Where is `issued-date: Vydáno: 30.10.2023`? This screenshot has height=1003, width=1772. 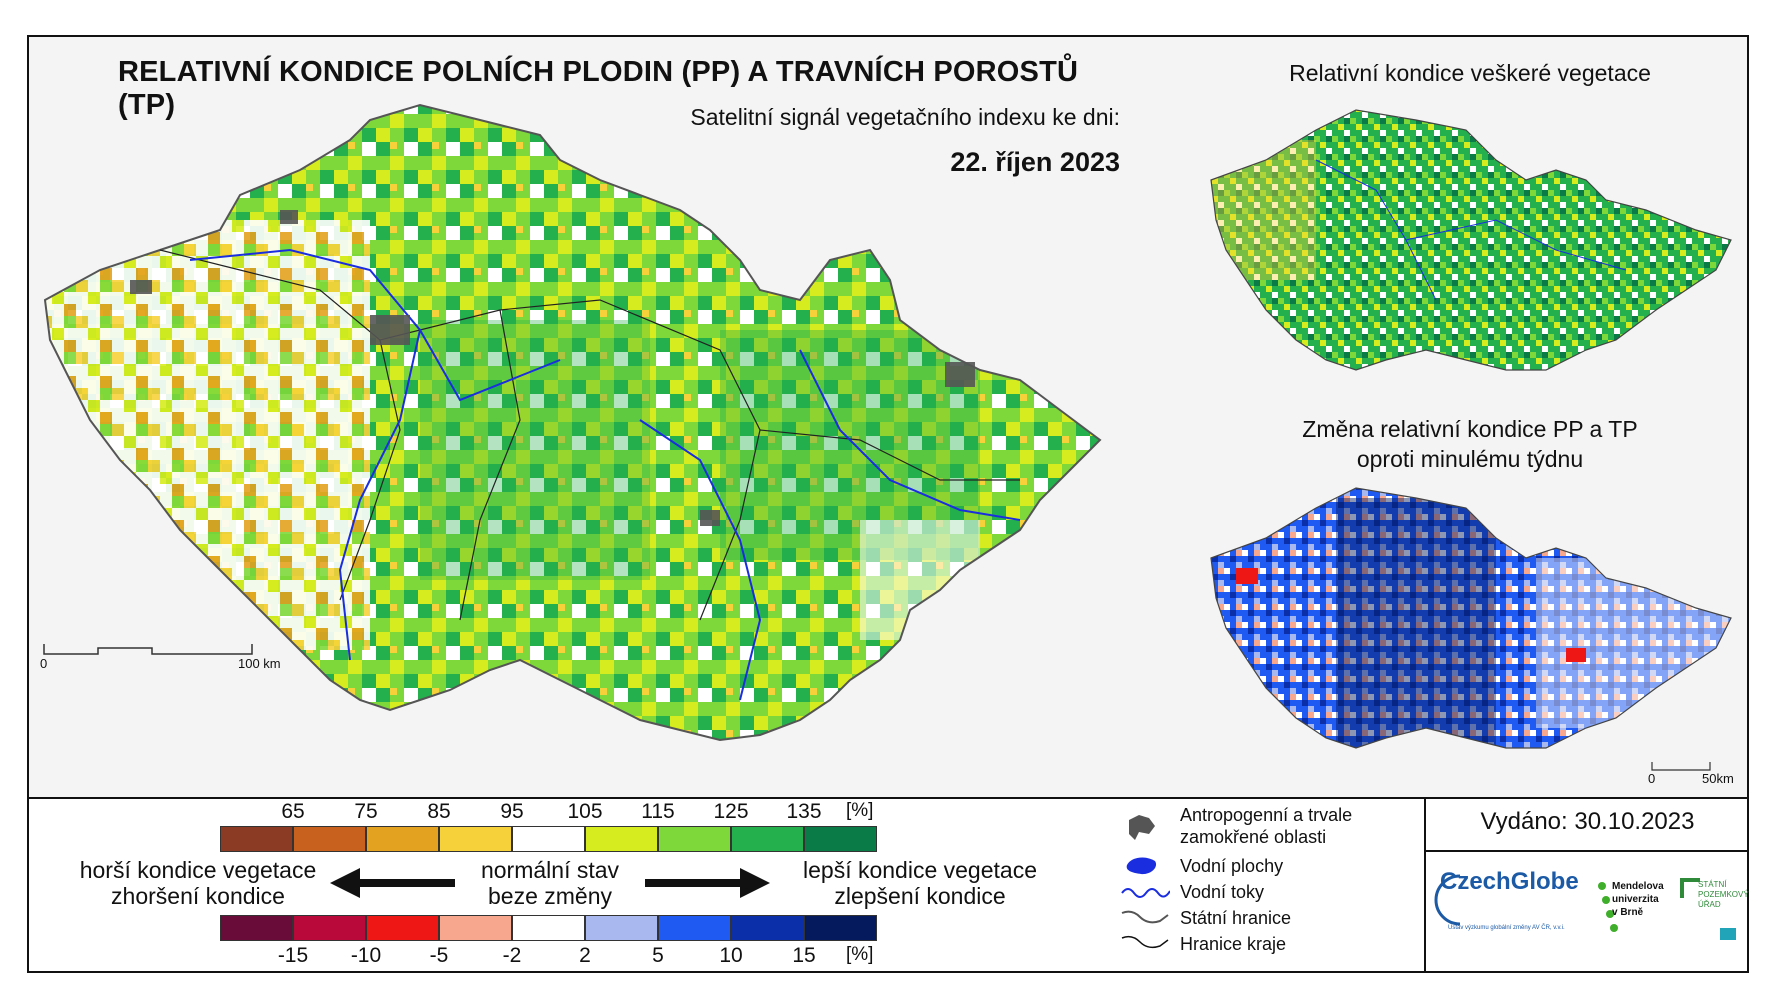
issued-date: Vydáno: 30.10.2023 is located at coordinates (1587, 821).